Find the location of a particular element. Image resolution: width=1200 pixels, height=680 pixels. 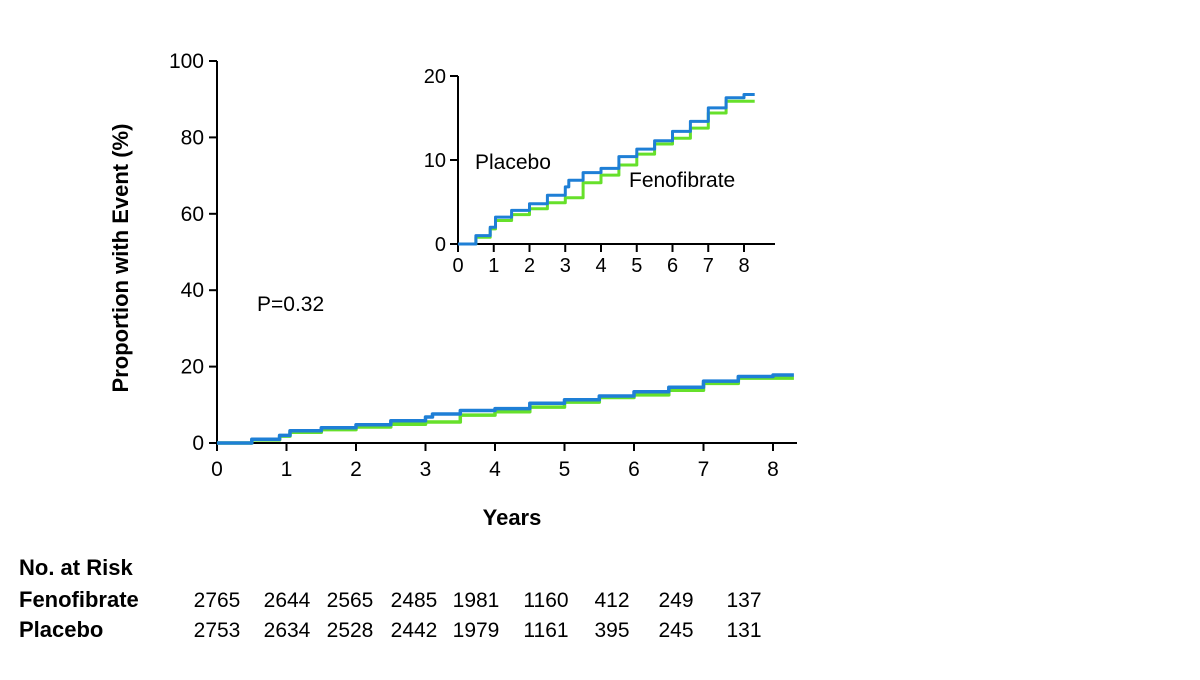

risk-value-fenofibrate: 137 is located at coordinates (743, 600).